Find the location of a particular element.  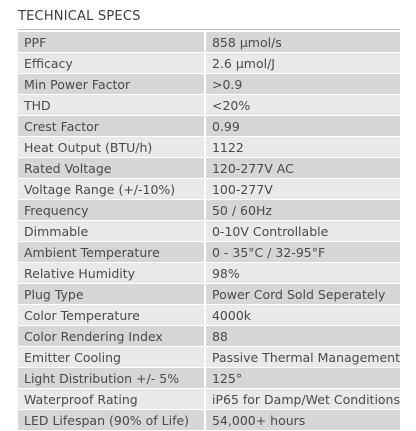

spec-label: Min Power Factor is located at coordinates (112, 84).